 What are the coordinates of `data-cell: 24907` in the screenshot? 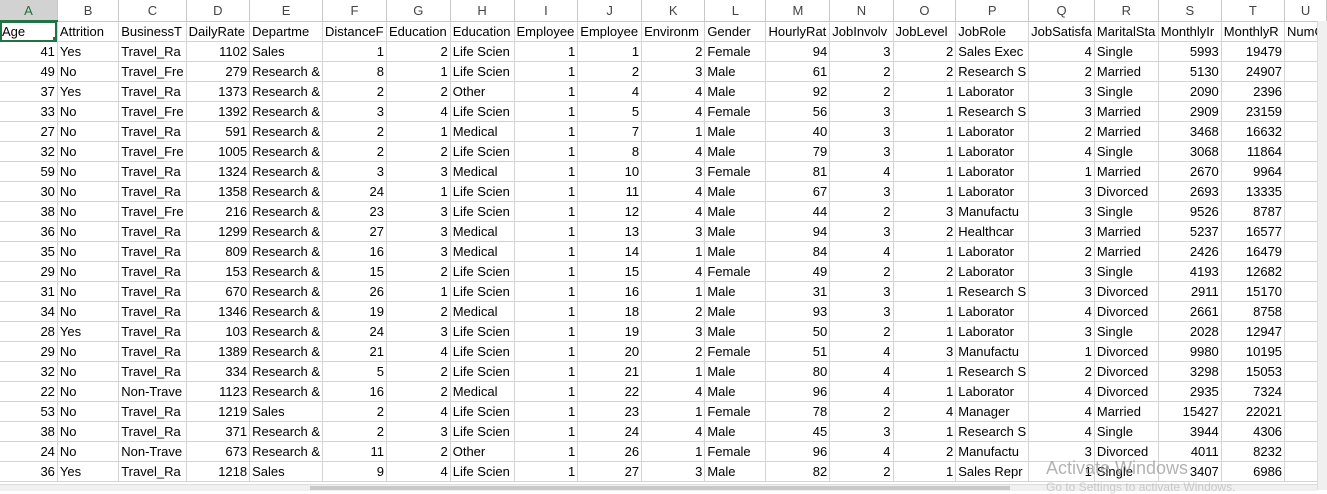 It's located at (1253, 71).